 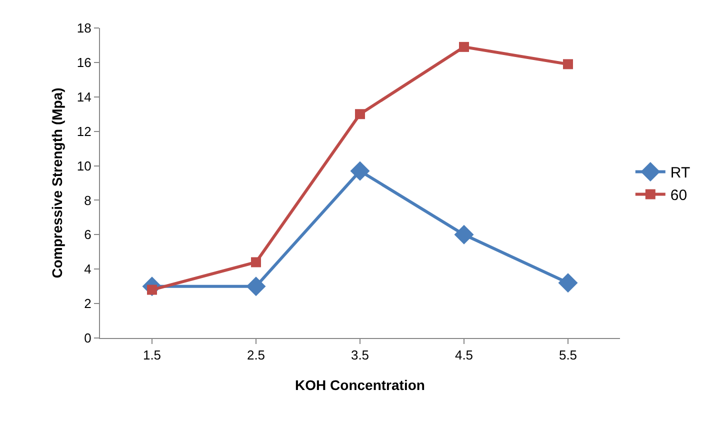 I want to click on y-tick-label: 18, so click(x=84, y=28).